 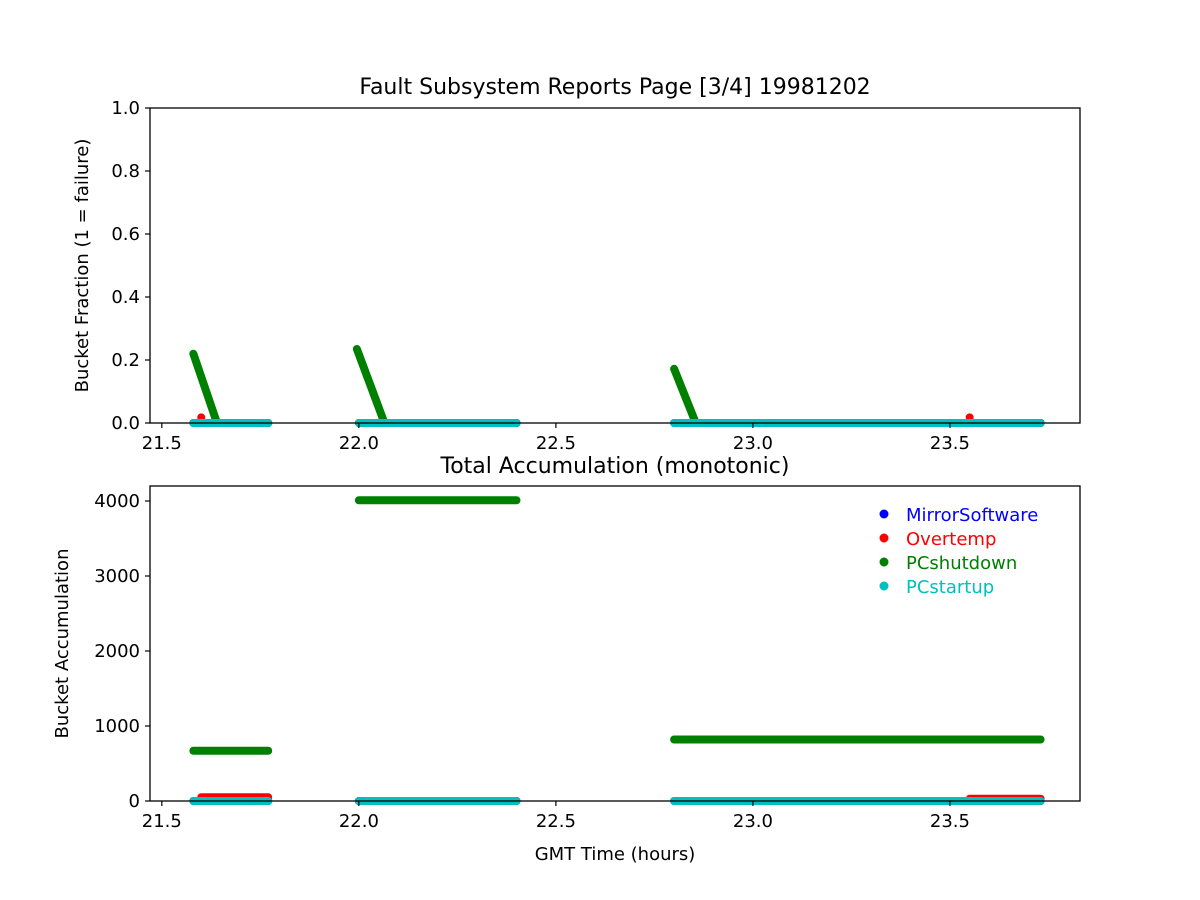 I want to click on y-tick-label: 0.0, so click(x=125, y=423).